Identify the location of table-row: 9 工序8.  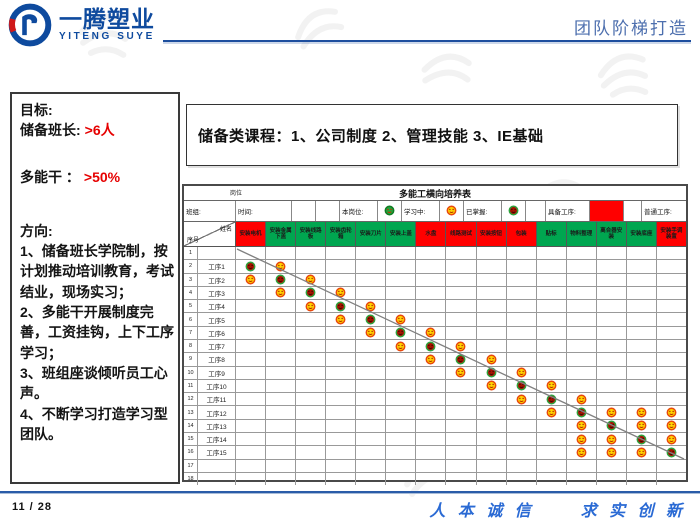
(435, 360).